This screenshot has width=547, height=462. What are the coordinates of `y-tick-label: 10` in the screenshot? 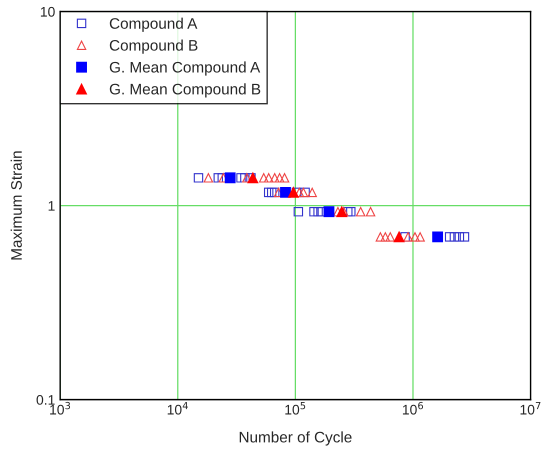 It's located at (47, 11).